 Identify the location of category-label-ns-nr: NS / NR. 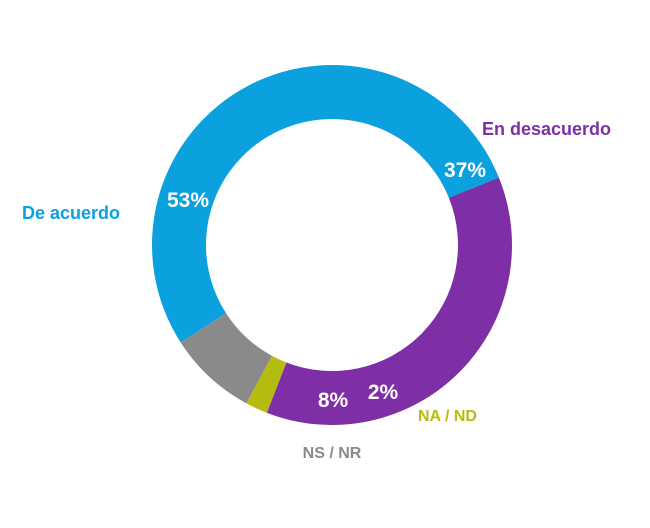
(332, 453).